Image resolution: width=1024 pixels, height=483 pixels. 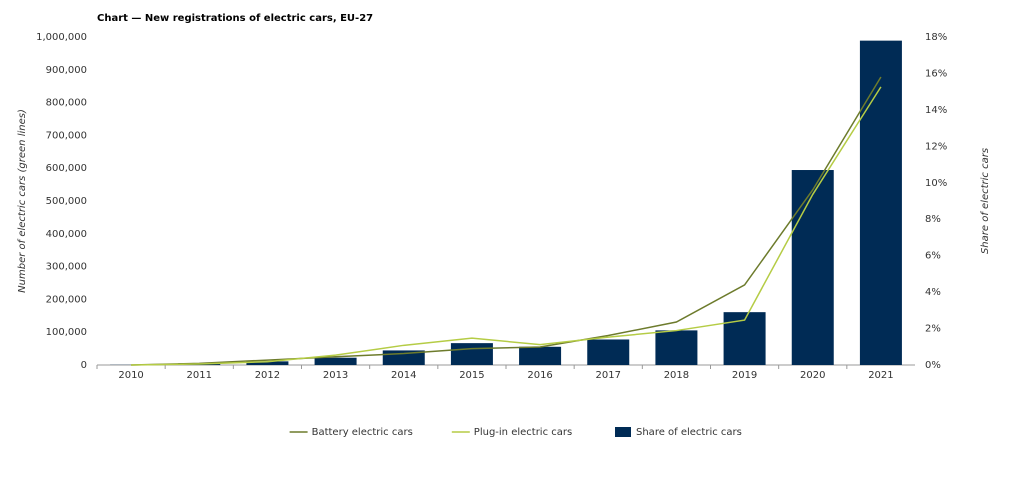 I want to click on x-tick-label: 2010, so click(x=130, y=375).